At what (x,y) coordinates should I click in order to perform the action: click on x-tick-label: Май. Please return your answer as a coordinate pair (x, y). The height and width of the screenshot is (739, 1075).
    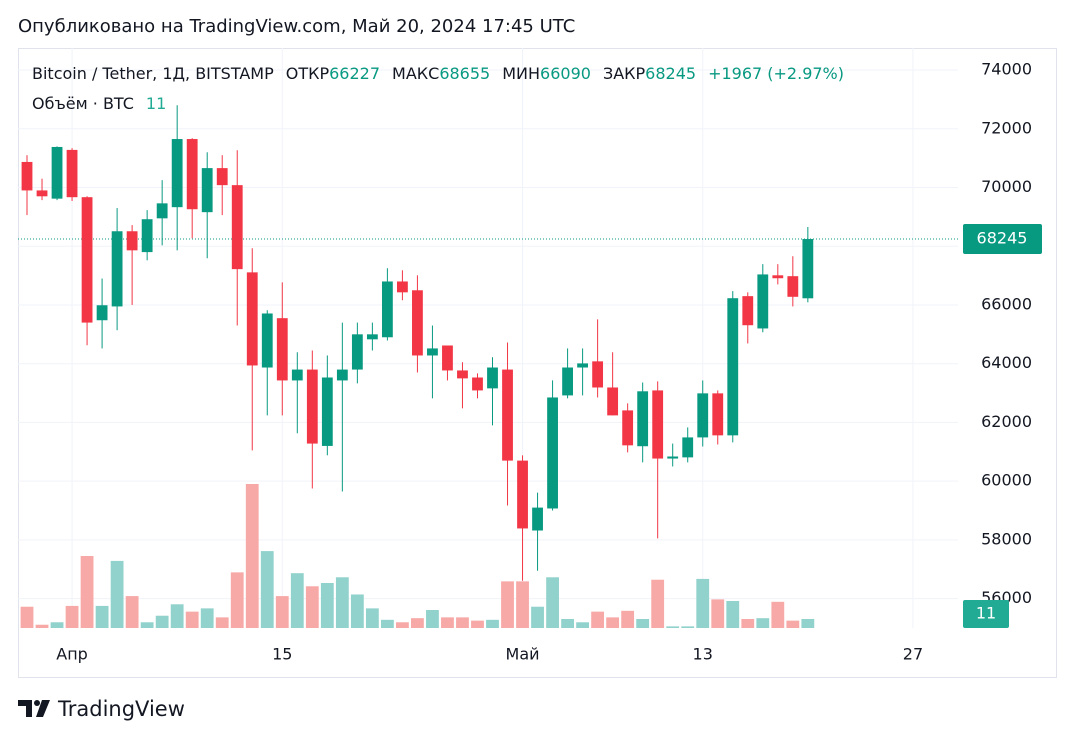
    Looking at the image, I should click on (523, 654).